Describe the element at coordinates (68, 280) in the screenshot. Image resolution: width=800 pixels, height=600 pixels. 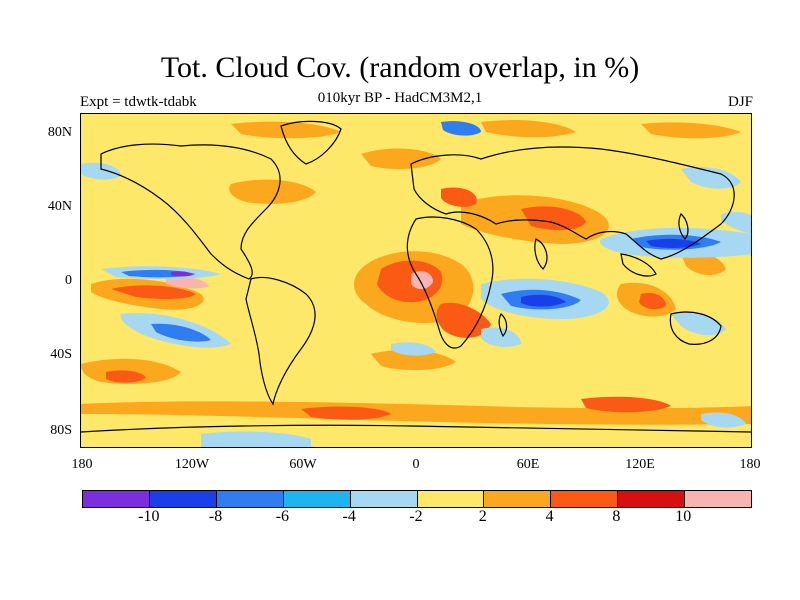
I see `lat-tick-label: 0` at that location.